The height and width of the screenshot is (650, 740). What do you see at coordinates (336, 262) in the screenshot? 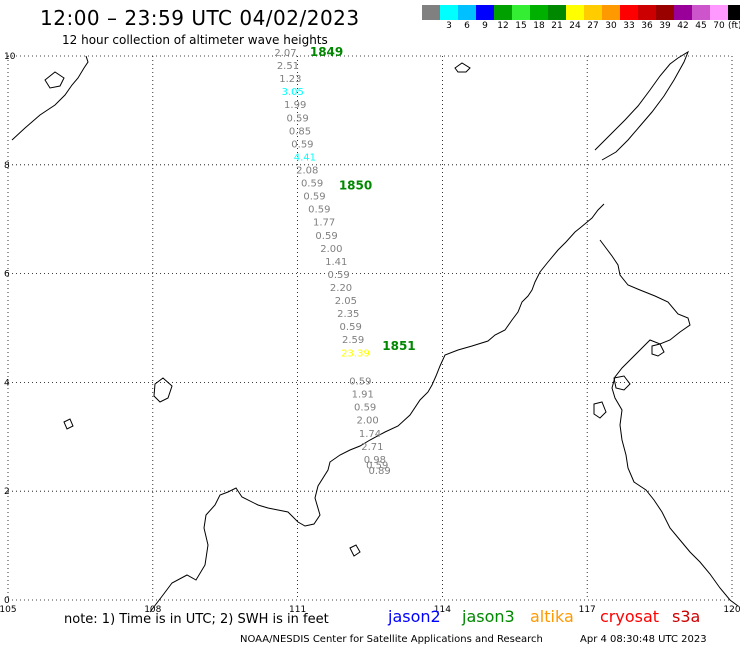
I see `swh-value: 1.41` at bounding box center [336, 262].